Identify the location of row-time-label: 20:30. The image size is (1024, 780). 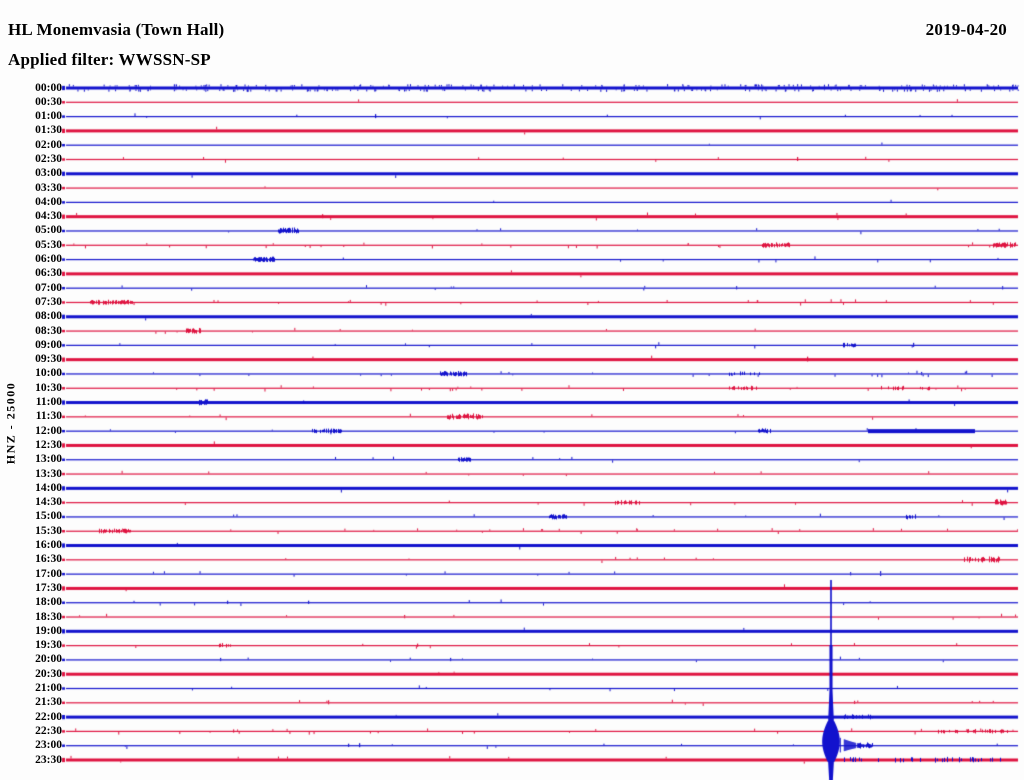
(48, 673).